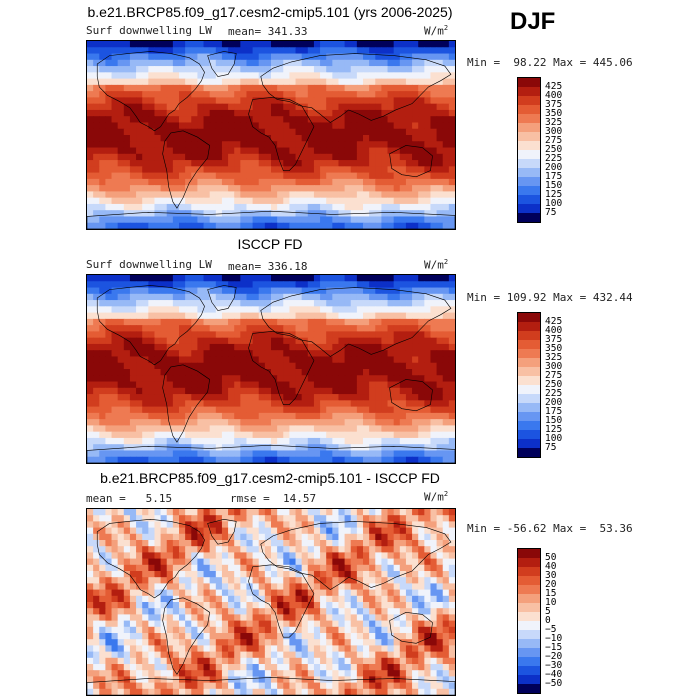  Describe the element at coordinates (529, 145) in the screenshot. I see `colorbar-swatch` at that location.